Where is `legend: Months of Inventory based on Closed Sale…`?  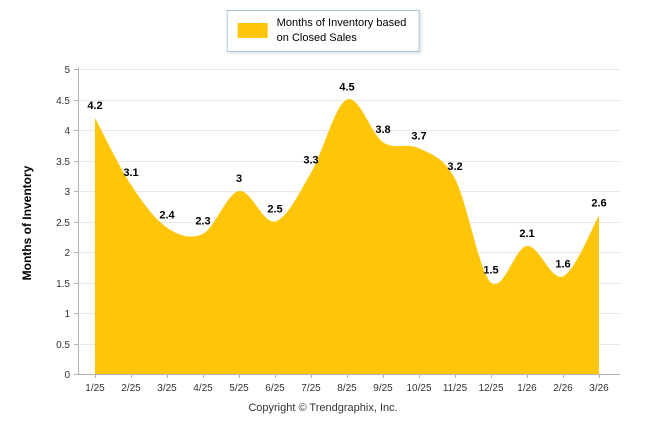
legend: Months of Inventory based on Closed Sale… is located at coordinates (323, 31).